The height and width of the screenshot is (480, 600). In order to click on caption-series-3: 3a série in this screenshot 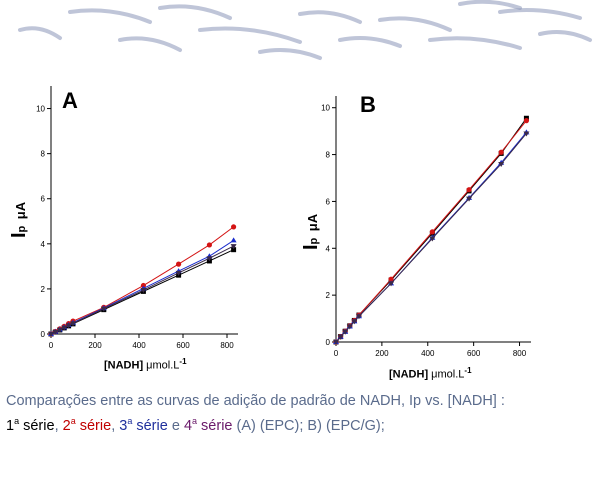, I will do `click(143, 425)`.